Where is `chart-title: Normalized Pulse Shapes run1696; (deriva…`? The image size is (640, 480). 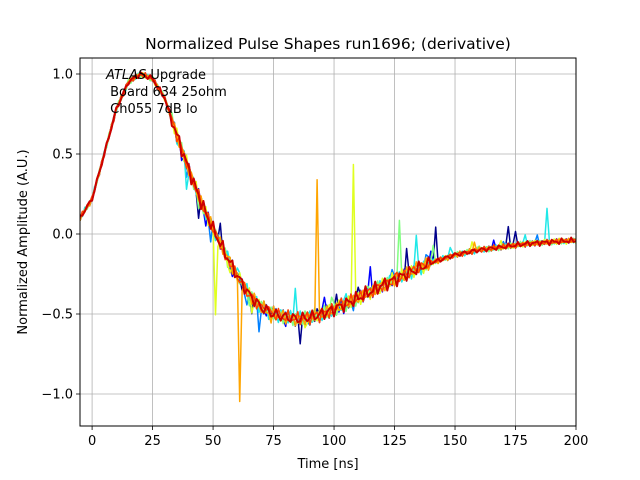
chart-title: Normalized Pulse Shapes run1696; (deriva… is located at coordinates (328, 44).